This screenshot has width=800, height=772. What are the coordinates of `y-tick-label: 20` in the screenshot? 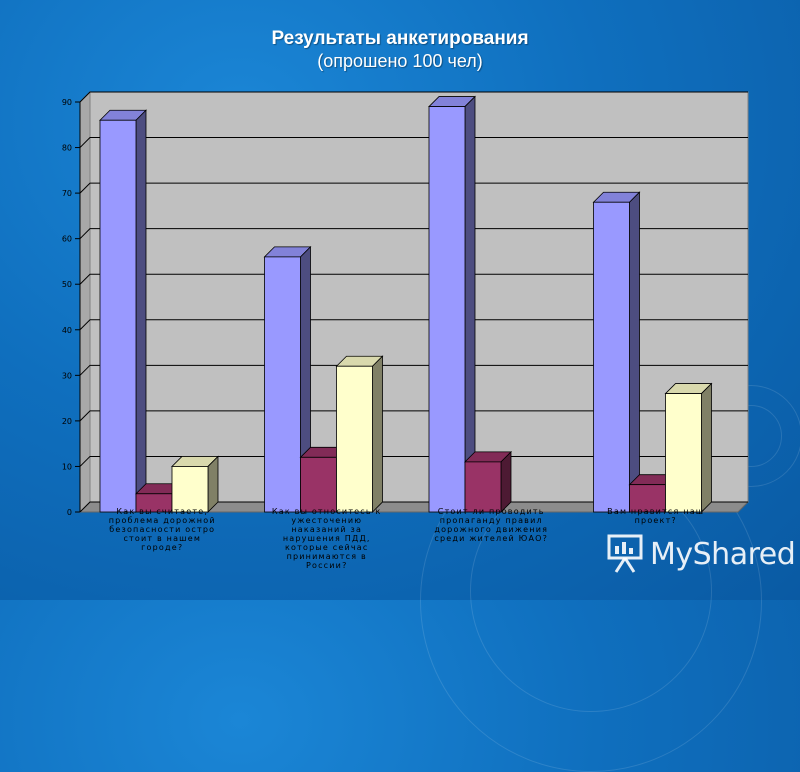 It's located at (67, 421).